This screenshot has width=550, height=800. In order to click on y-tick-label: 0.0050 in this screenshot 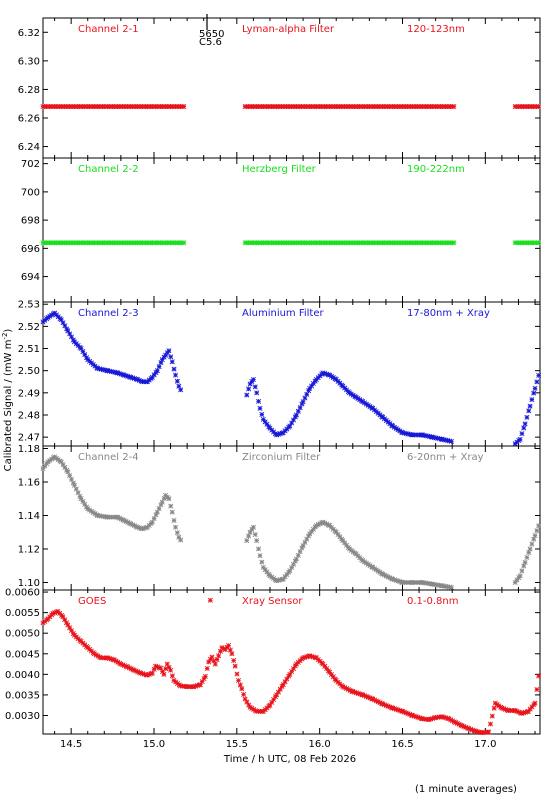, I will do `click(22, 634)`.